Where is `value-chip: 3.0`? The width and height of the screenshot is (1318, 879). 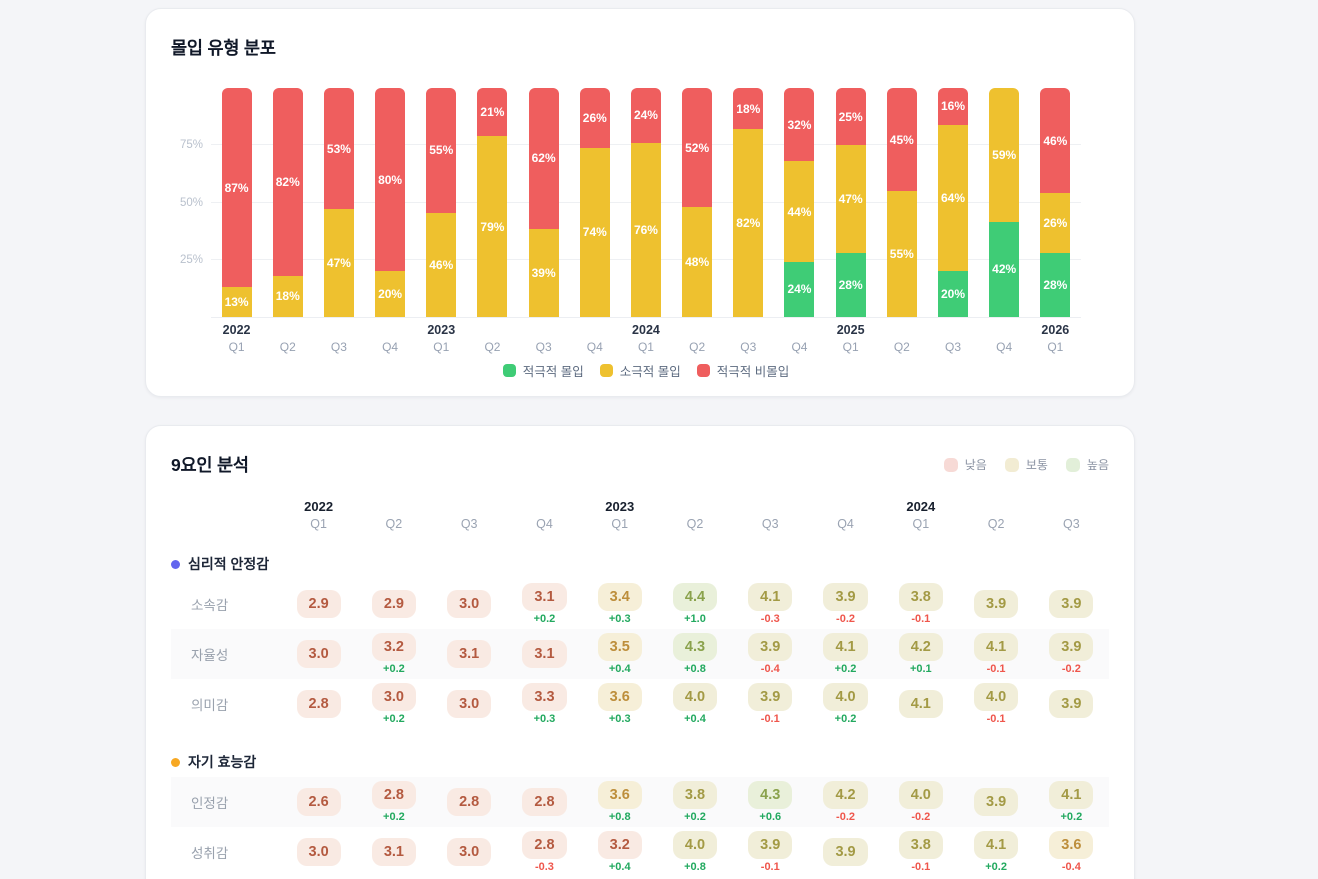 value-chip: 3.0 is located at coordinates (393, 697).